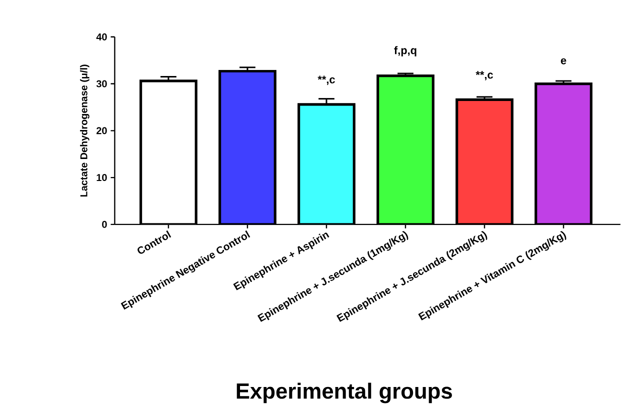  Describe the element at coordinates (101, 178) in the screenshot. I see `y-tick-label: 10` at that location.